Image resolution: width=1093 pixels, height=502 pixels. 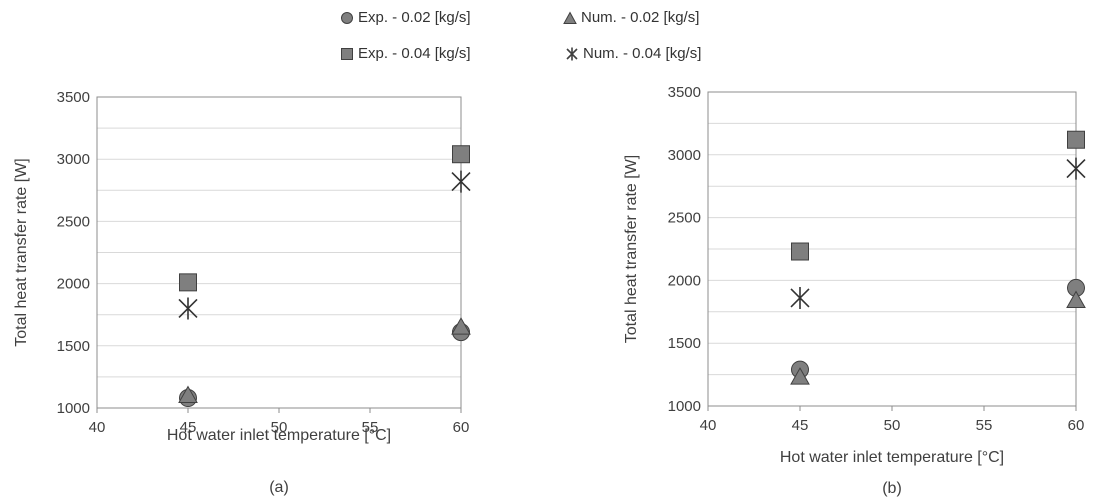 What do you see at coordinates (347, 53) in the screenshot?
I see `square-marker-icon` at bounding box center [347, 53].